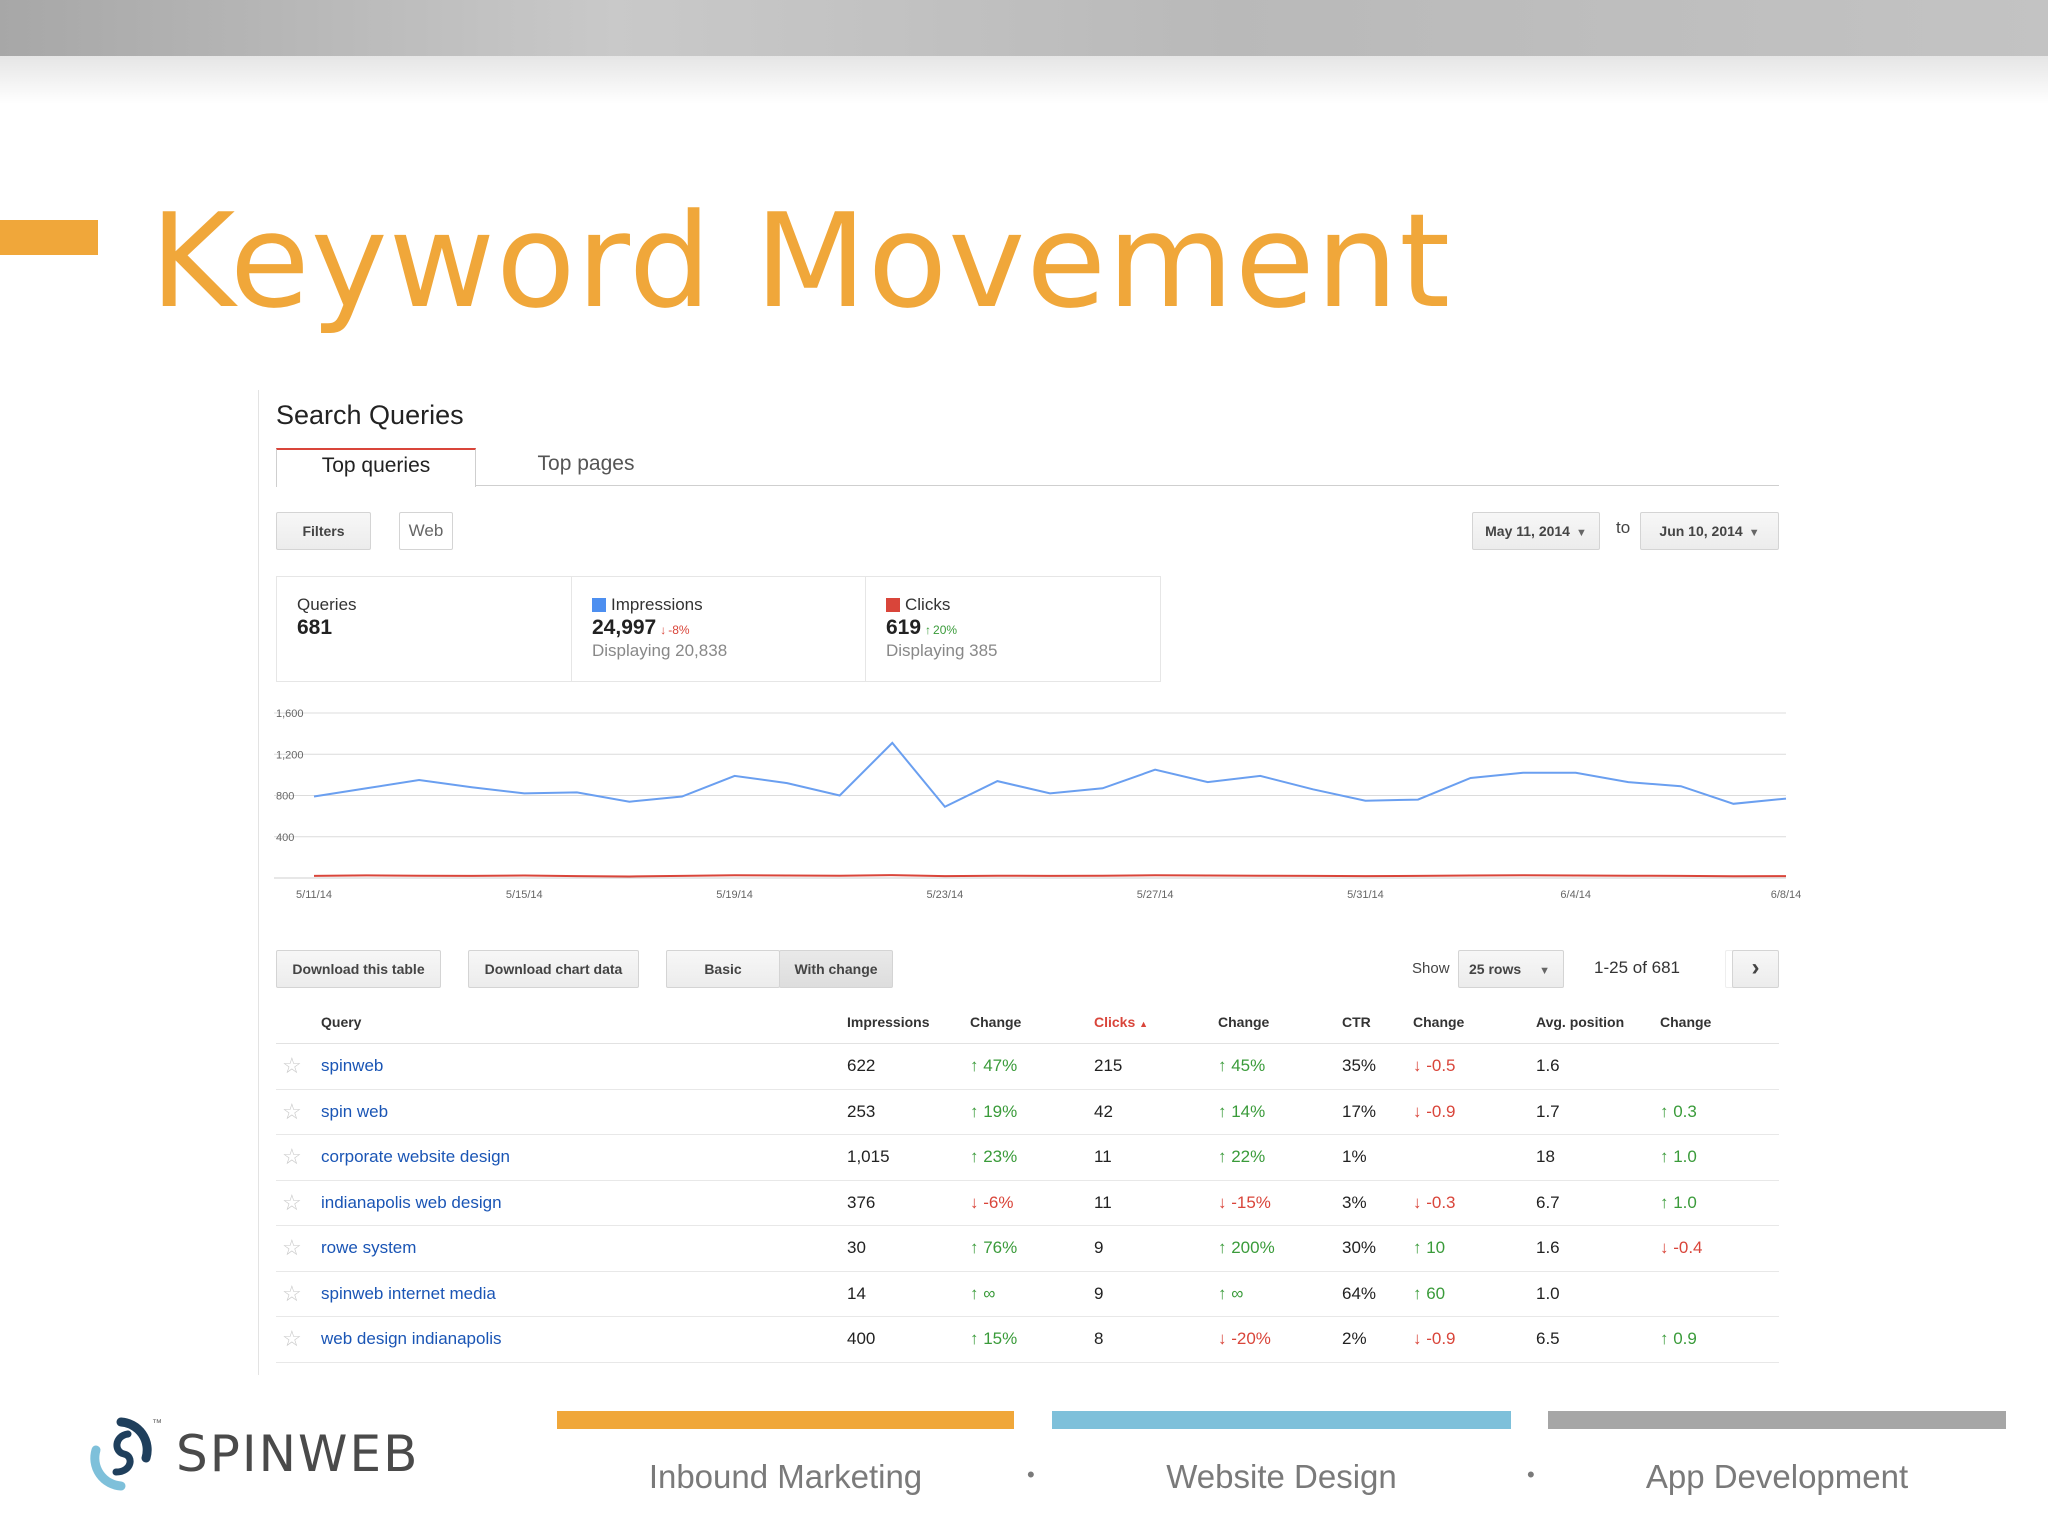 This screenshot has height=1536, width=2048. Describe the element at coordinates (1012, 629) in the screenshot. I see `clicks-card: Clicks 619 ↑ 20% Displaying 385` at that location.